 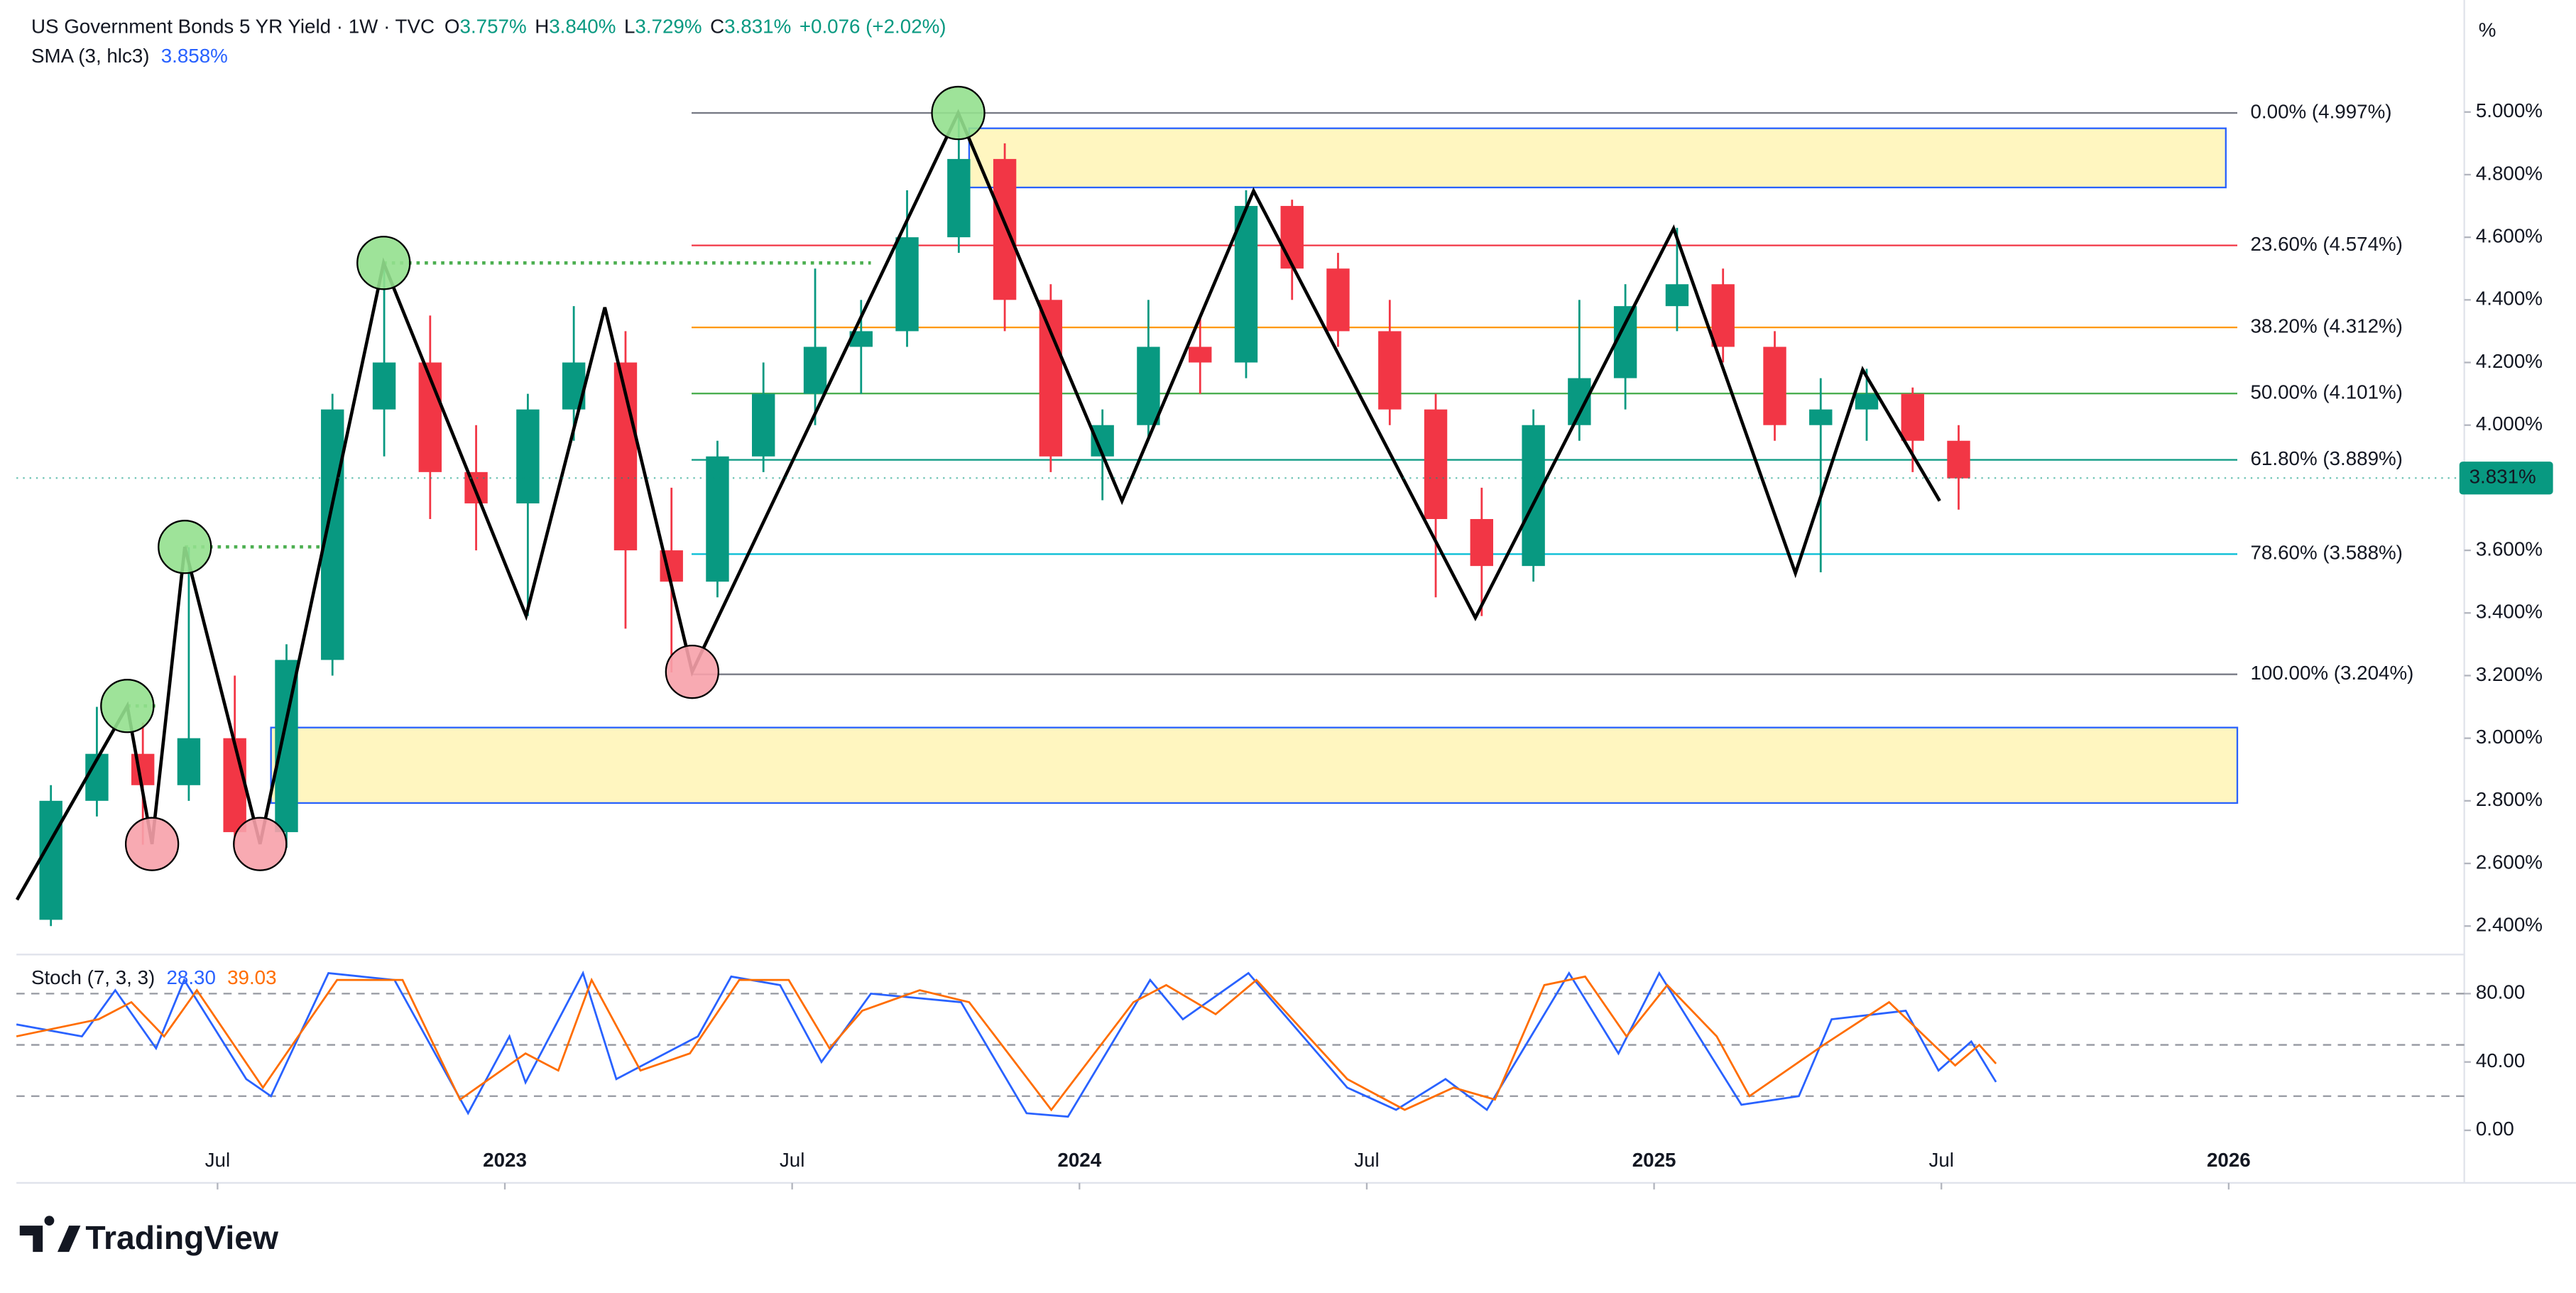 I want to click on y-tick-label: 3.400%, so click(x=2509, y=612).